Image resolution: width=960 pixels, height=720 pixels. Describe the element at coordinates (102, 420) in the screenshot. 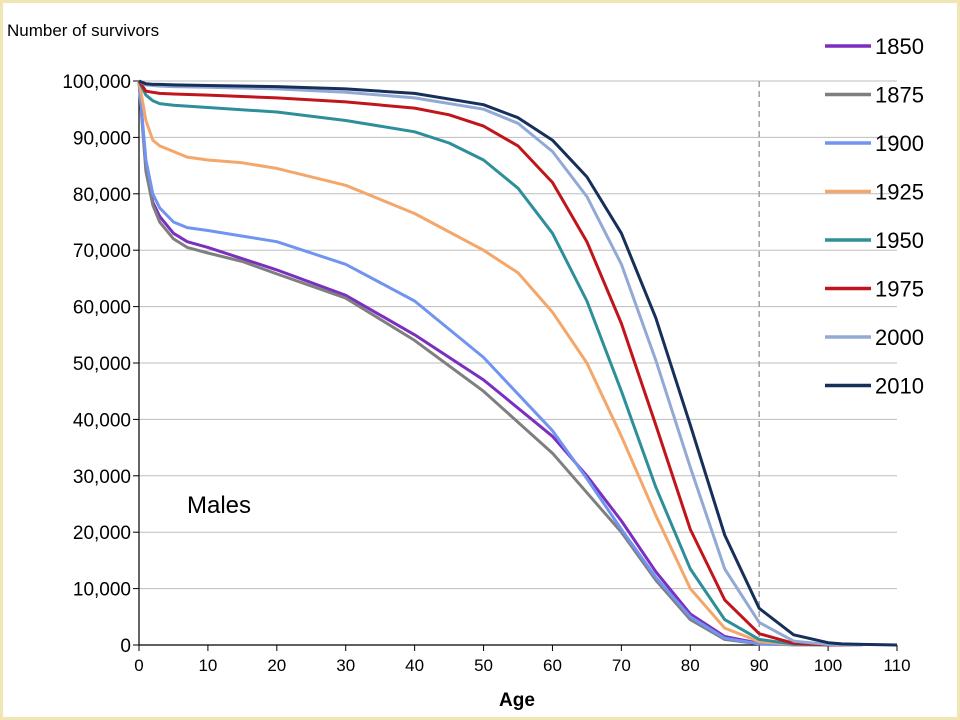

I see `y-tick-label: 40,000` at that location.